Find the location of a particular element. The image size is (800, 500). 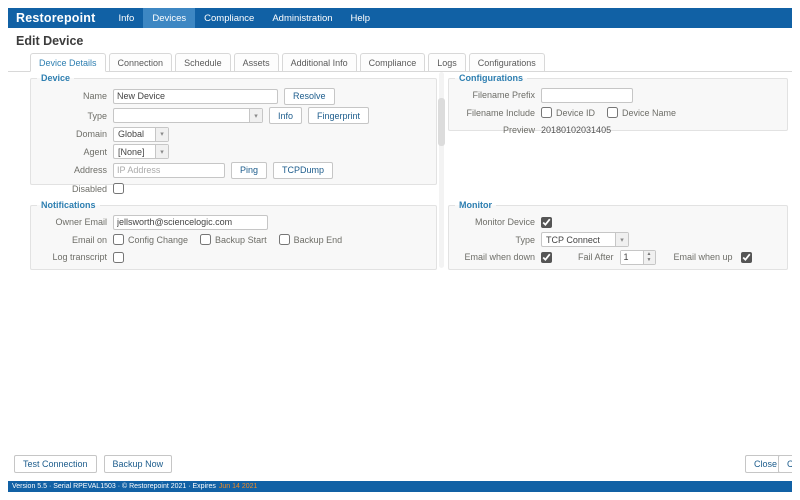

monitor-type-select: TCP Connect ▾ is located at coordinates (585, 239).